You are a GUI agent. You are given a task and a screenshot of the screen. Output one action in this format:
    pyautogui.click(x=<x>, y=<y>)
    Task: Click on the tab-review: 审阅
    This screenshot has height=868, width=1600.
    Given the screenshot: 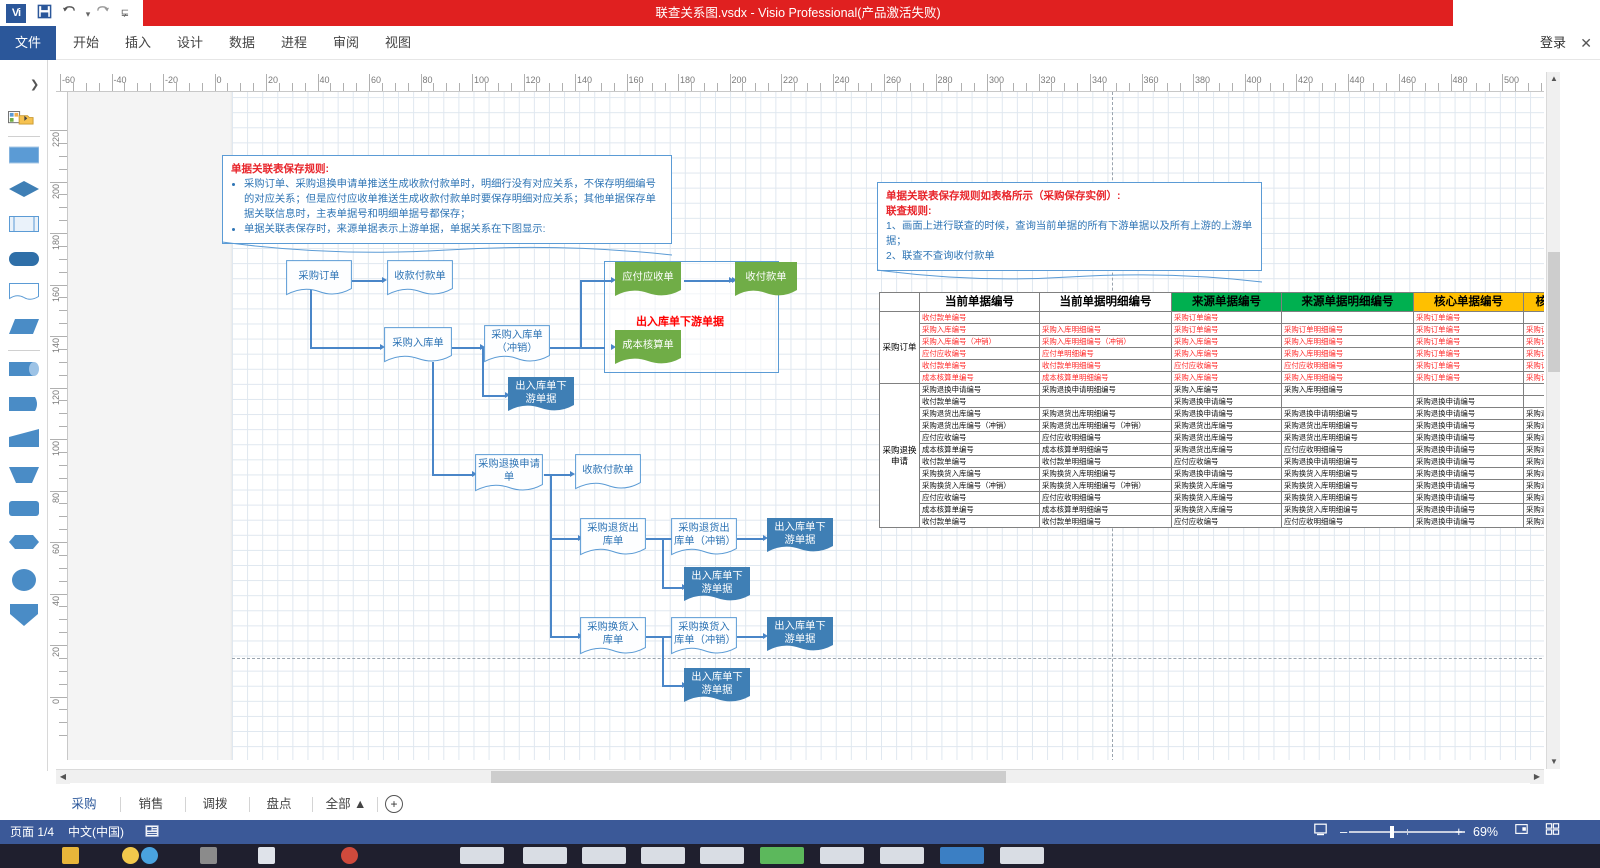 What is the action you would take?
    pyautogui.click(x=345, y=42)
    